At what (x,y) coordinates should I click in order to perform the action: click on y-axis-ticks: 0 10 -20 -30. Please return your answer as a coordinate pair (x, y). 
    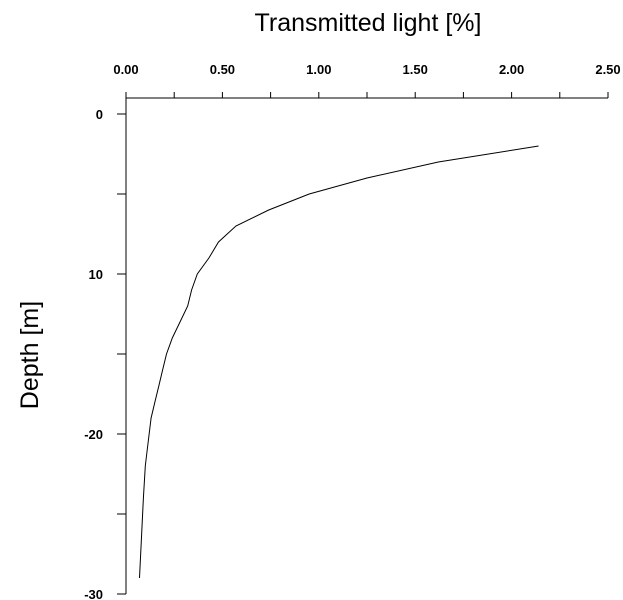
    Looking at the image, I should click on (105, 353).